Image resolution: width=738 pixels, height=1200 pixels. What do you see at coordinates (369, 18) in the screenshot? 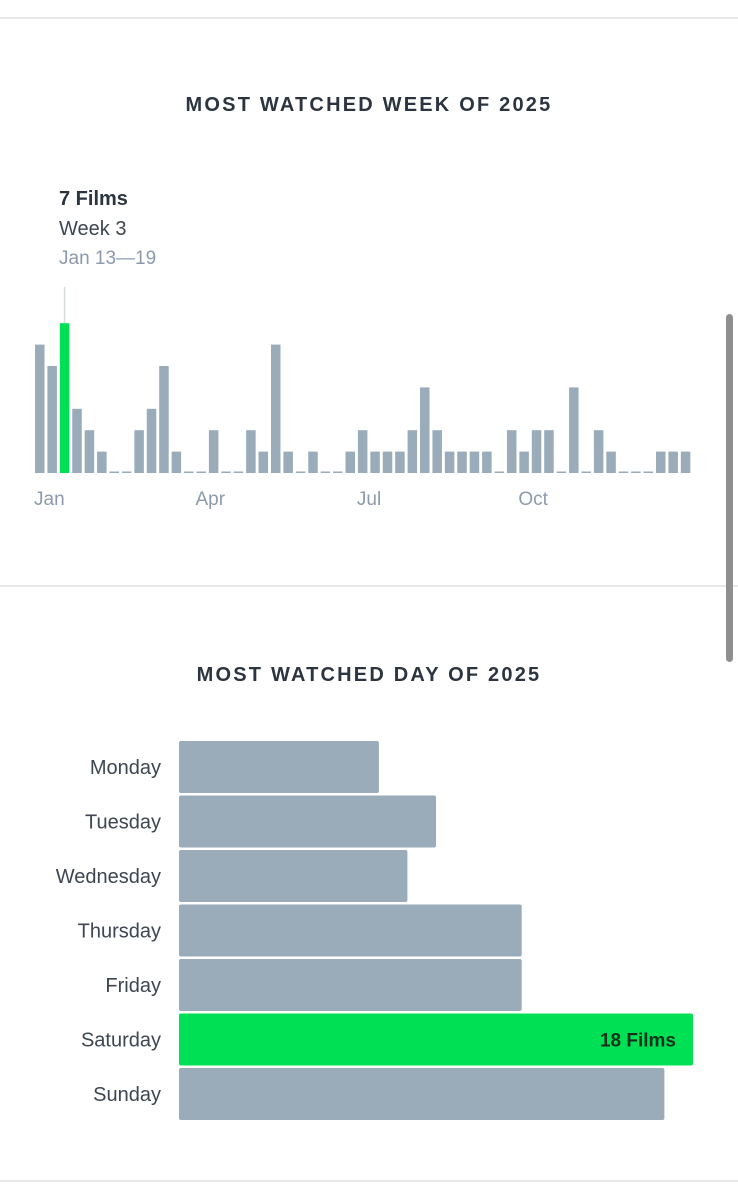
I see `top-divider` at bounding box center [369, 18].